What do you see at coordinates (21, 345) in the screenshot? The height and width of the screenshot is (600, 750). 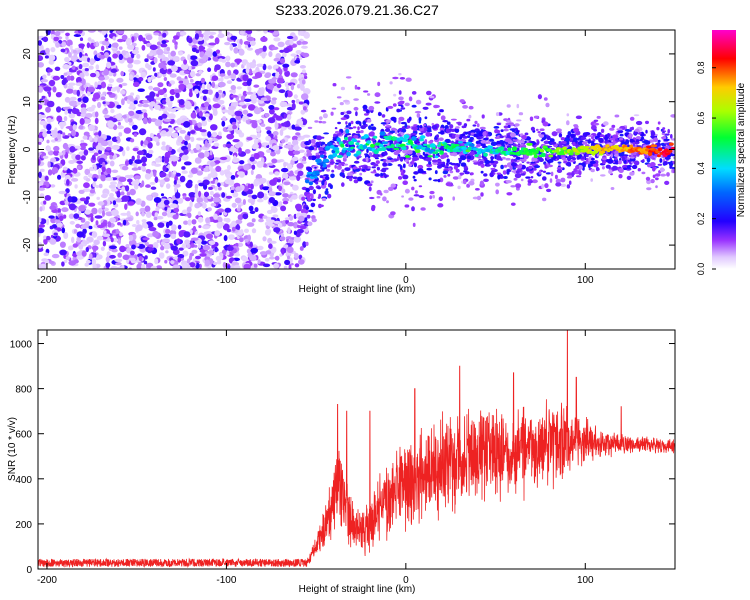 I see `snr-y-tick-label: 1000` at bounding box center [21, 345].